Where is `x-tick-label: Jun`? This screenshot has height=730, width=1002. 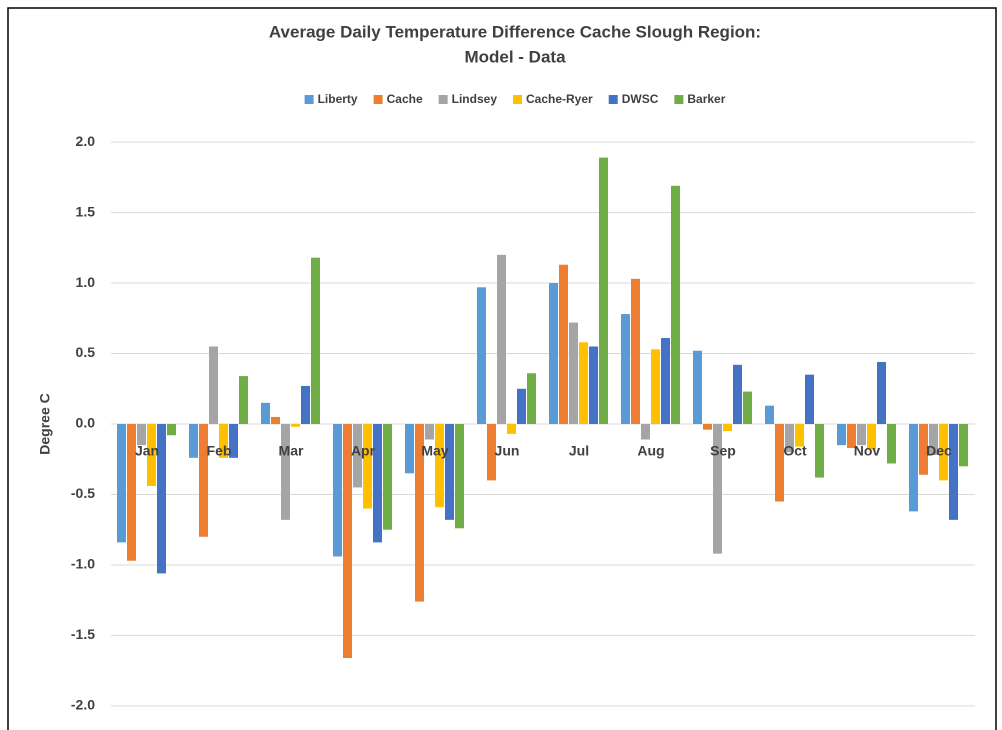
x-tick-label: Jun is located at coordinates (507, 451).